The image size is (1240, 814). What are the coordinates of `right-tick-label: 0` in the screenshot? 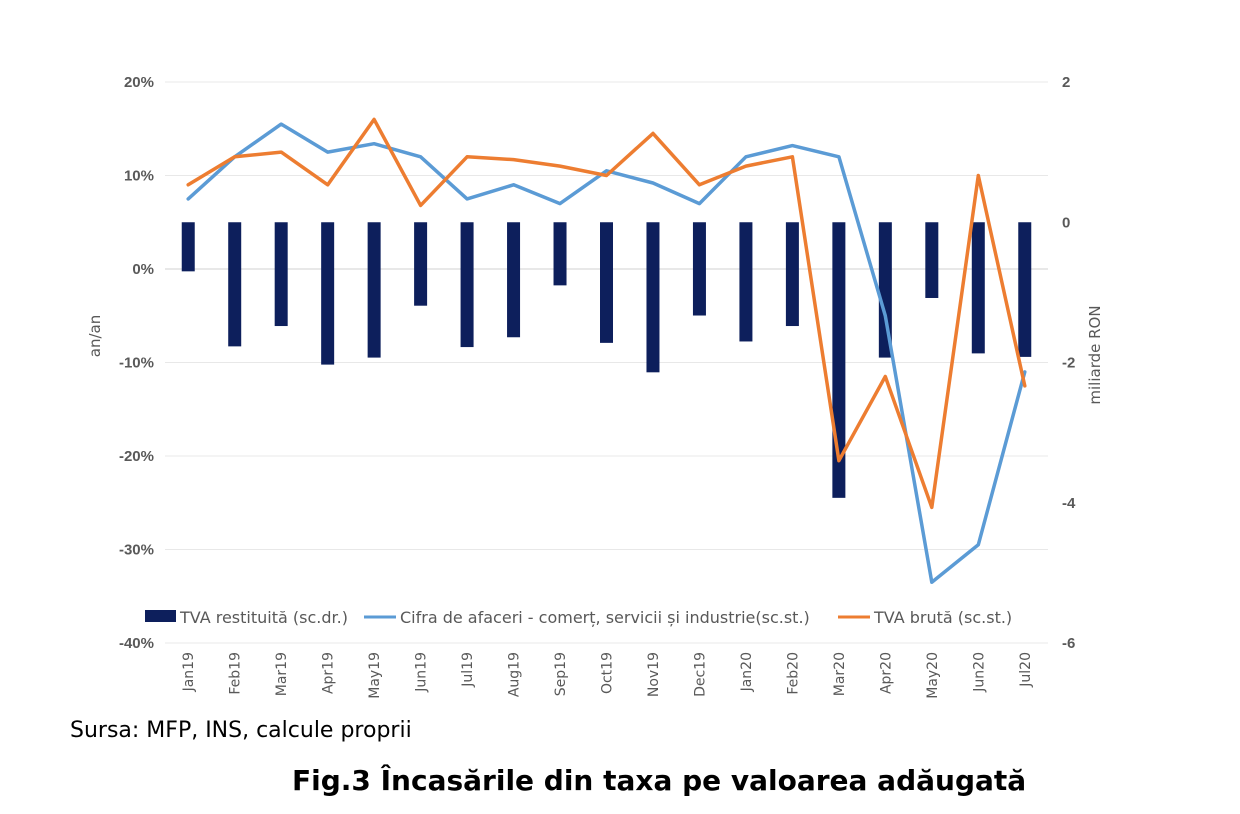 It's located at (1066, 222).